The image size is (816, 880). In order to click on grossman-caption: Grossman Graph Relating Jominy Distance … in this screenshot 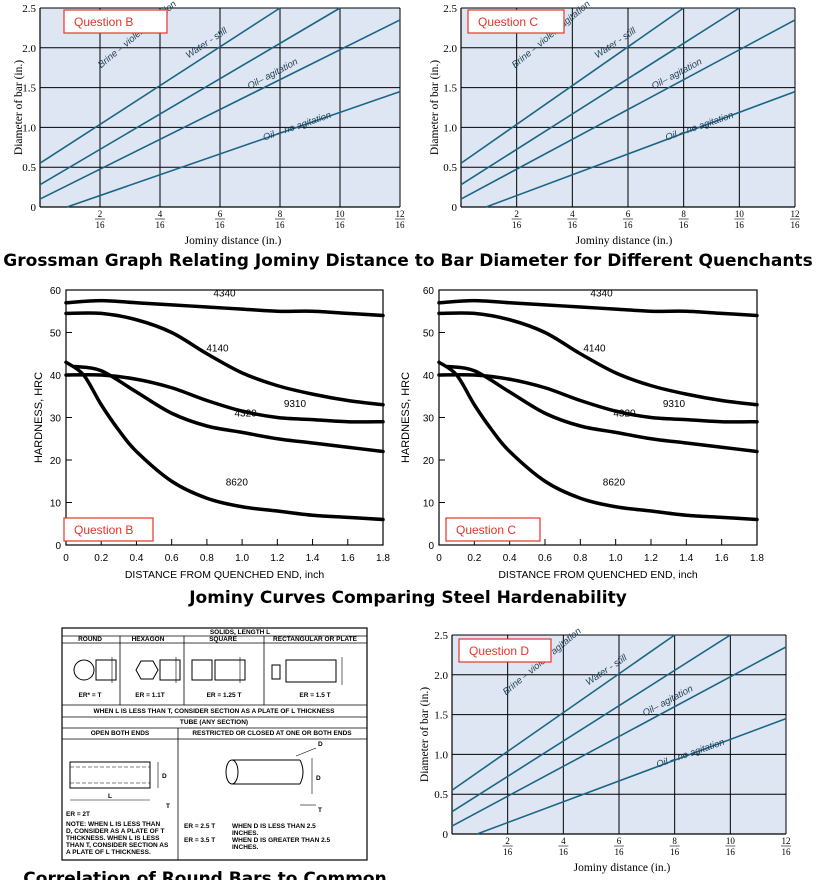, I will do `click(407, 261)`.